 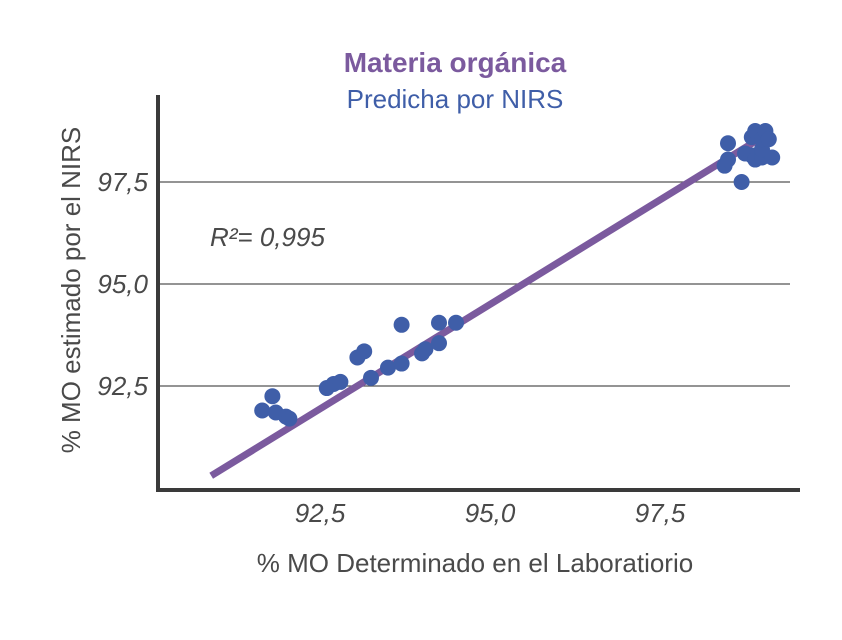 What do you see at coordinates (122, 182) in the screenshot?
I see `y-tick-label: 97,5` at bounding box center [122, 182].